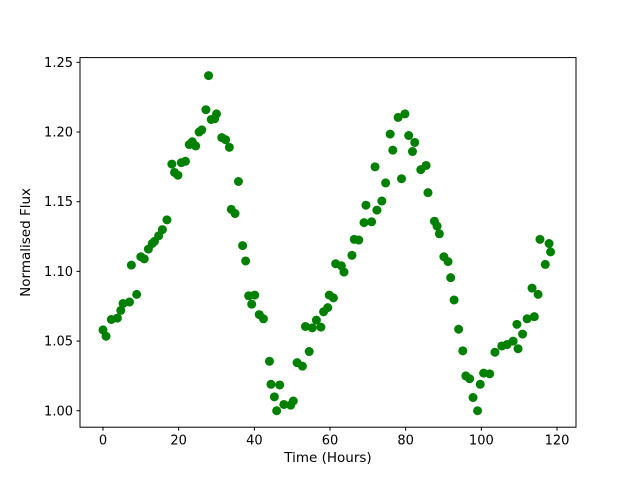 The width and height of the screenshot is (640, 484). What do you see at coordinates (58, 272) in the screenshot?
I see `y-tick-label: 1.10` at bounding box center [58, 272].